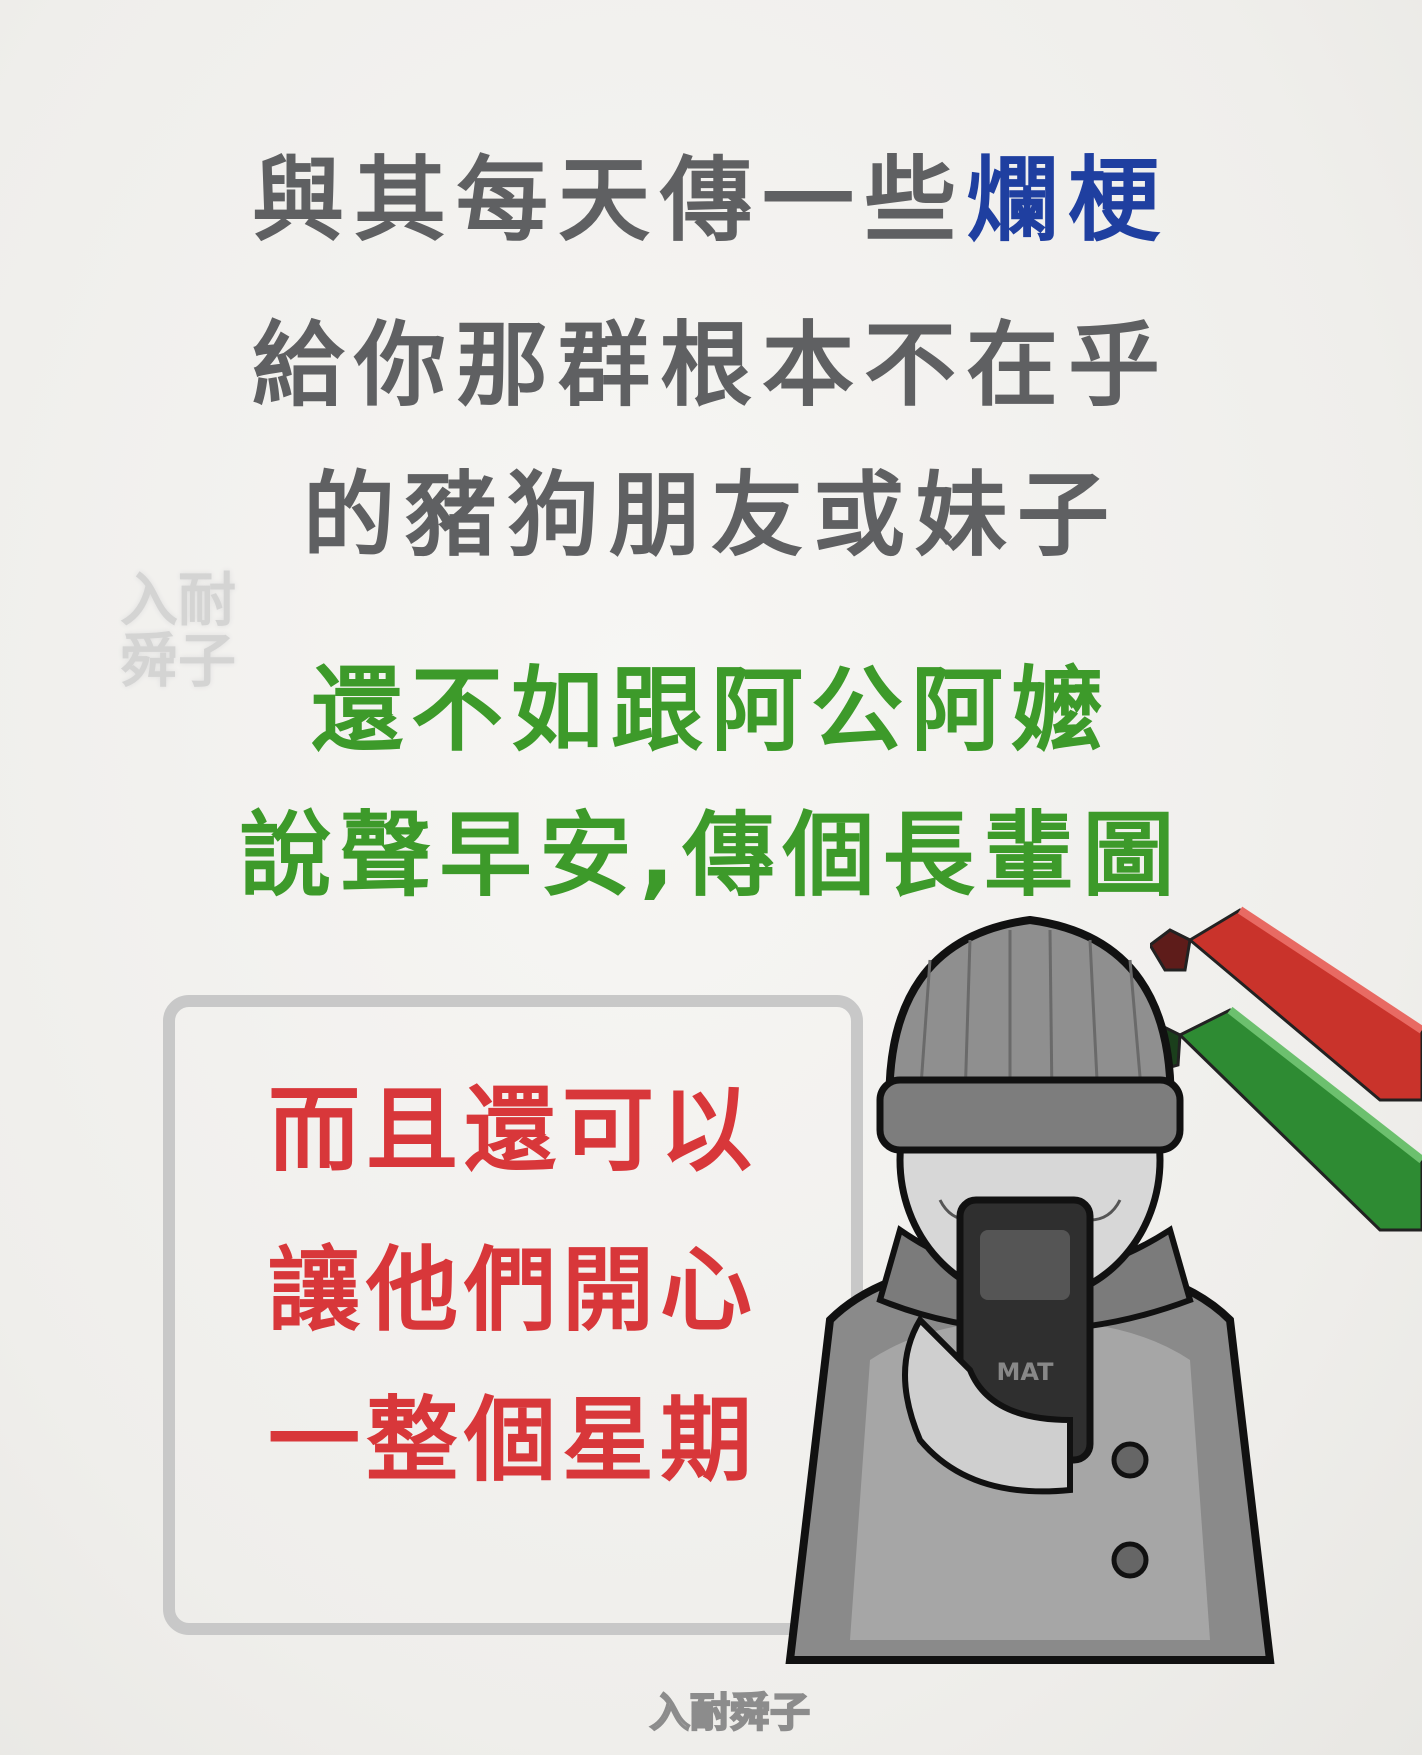 The height and width of the screenshot is (1755, 1422). Describe the element at coordinates (512, 1440) in the screenshot. I see `box-line-3: 一整個星期` at that location.